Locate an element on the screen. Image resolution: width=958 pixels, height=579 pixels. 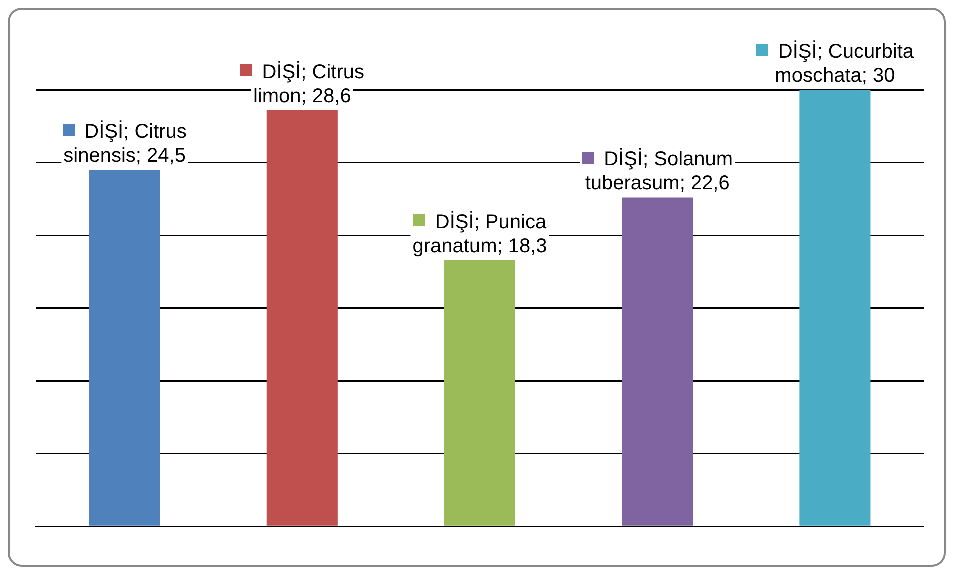
data-label: DİŞİ; Citrus sinensis; 24,5 is located at coordinates (125, 144).